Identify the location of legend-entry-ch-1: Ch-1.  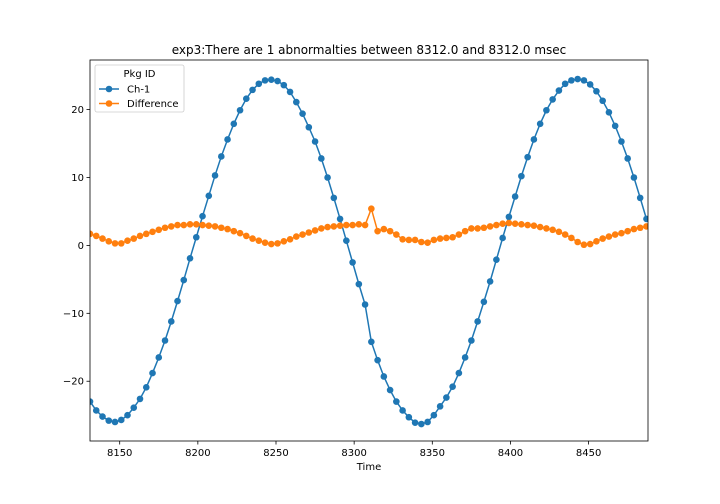
(124, 90).